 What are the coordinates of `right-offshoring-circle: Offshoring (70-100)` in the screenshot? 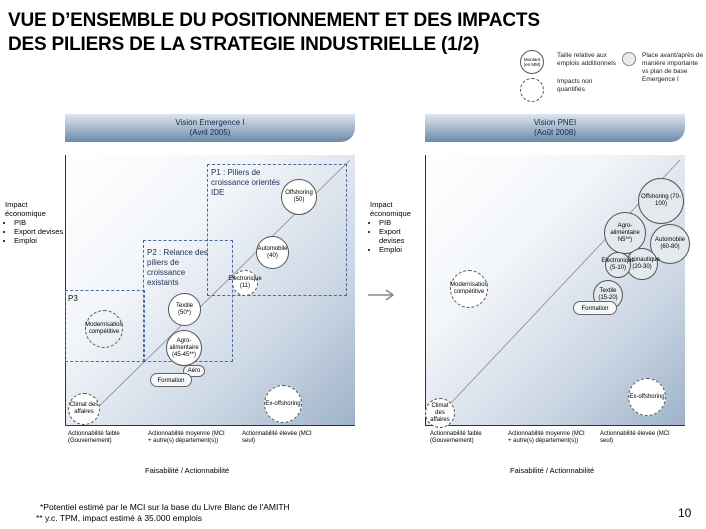 It's located at (661, 201).